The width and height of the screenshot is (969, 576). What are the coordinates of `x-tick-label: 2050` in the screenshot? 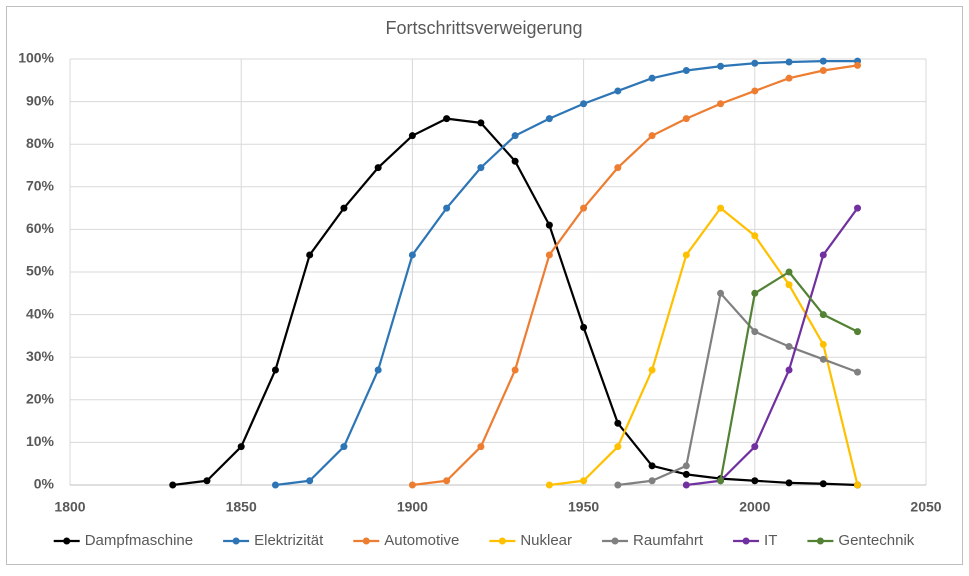 It's located at (925, 507).